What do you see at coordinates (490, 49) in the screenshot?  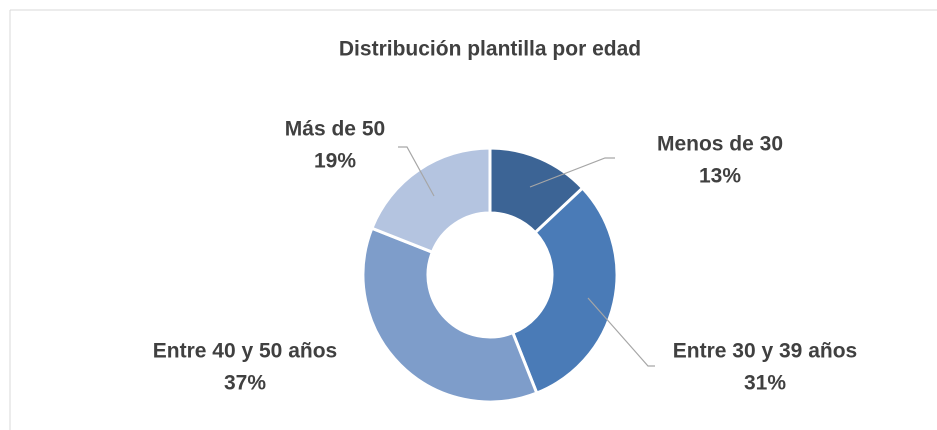 I see `chart-title: Distribución plantilla por edad` at bounding box center [490, 49].